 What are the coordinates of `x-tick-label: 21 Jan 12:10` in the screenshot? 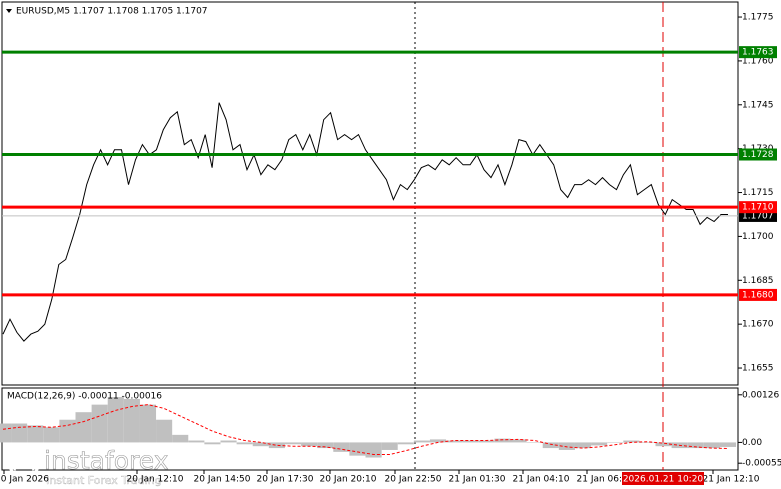 It's located at (731, 480).